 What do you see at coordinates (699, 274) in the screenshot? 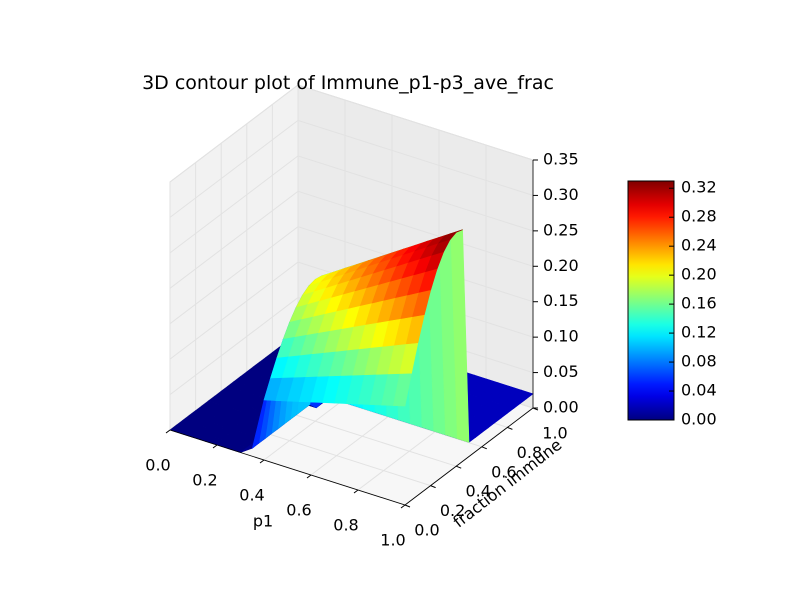
I see `colorbar-tick-label: 0.20` at bounding box center [699, 274].